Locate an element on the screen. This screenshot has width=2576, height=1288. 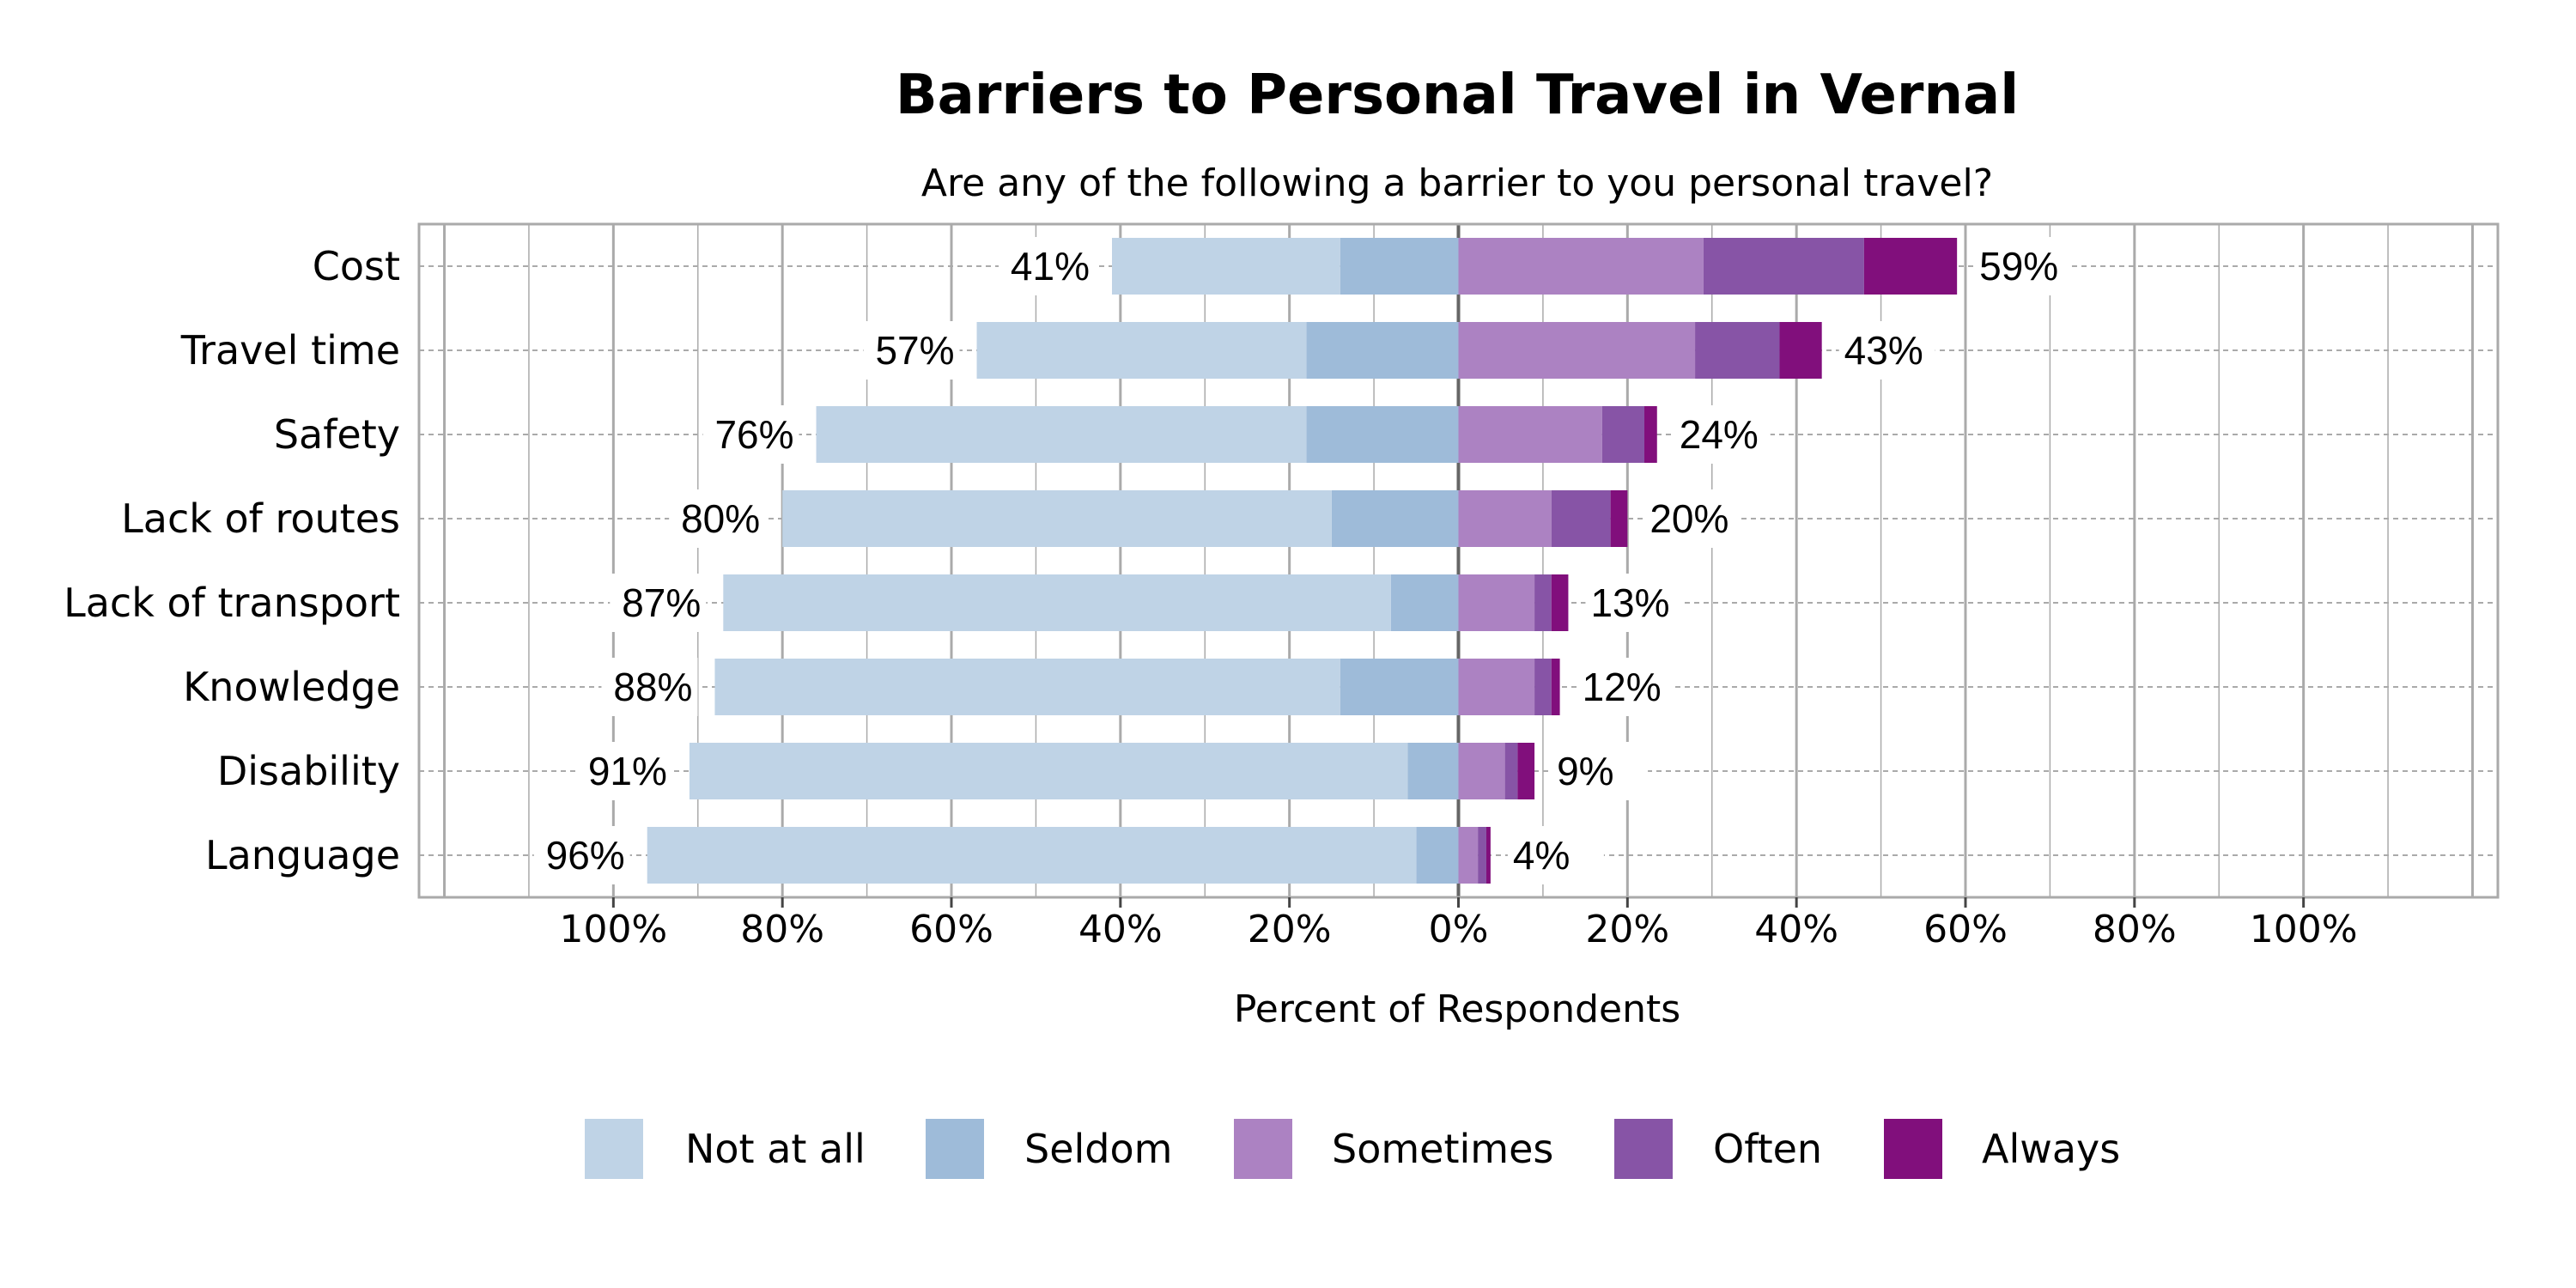
x-tick-label: 0% is located at coordinates (1459, 929).